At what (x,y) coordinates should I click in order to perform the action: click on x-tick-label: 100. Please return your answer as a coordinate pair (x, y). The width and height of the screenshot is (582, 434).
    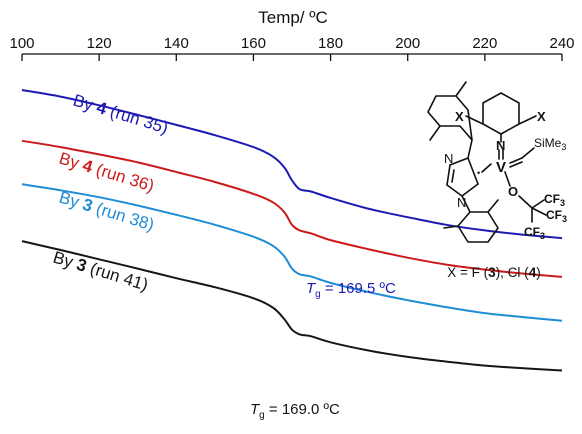
    Looking at the image, I should click on (21, 43).